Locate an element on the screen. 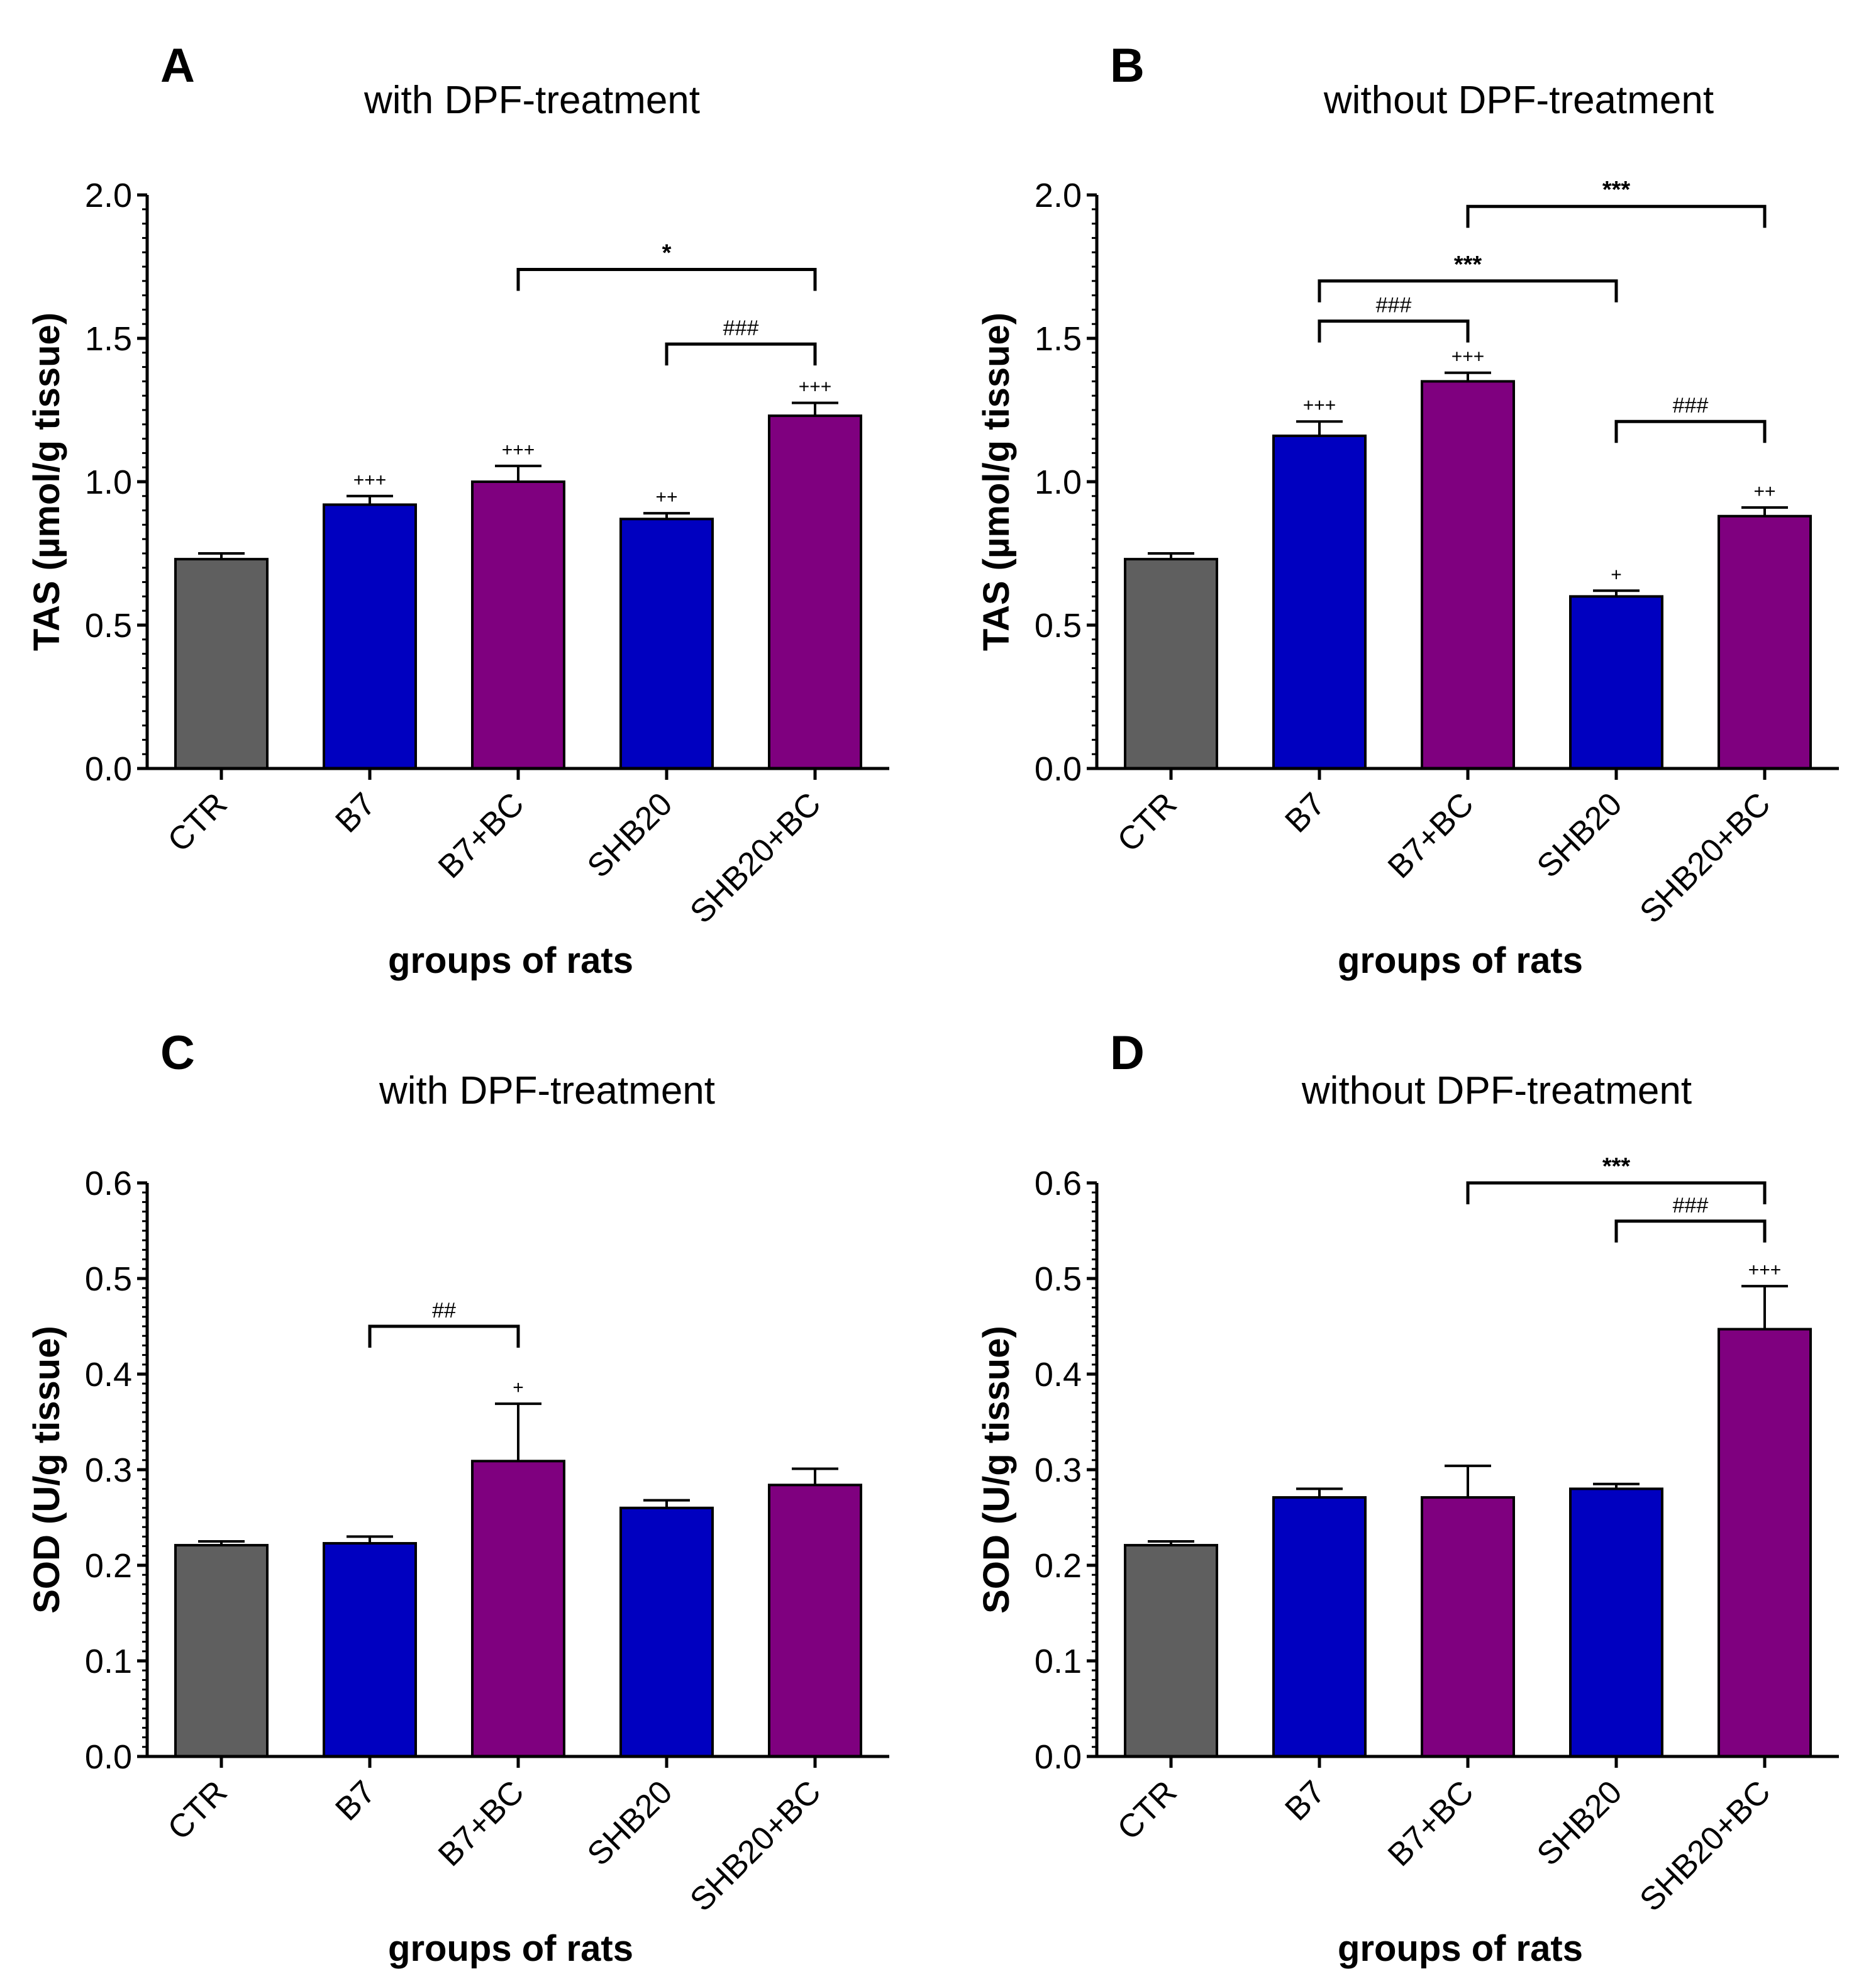  panel-letter: A is located at coordinates (178, 65).